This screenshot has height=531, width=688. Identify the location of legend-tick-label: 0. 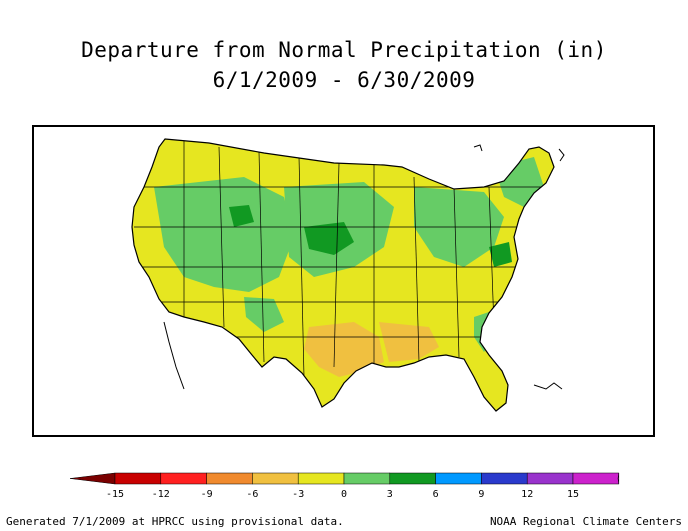
(344, 494).